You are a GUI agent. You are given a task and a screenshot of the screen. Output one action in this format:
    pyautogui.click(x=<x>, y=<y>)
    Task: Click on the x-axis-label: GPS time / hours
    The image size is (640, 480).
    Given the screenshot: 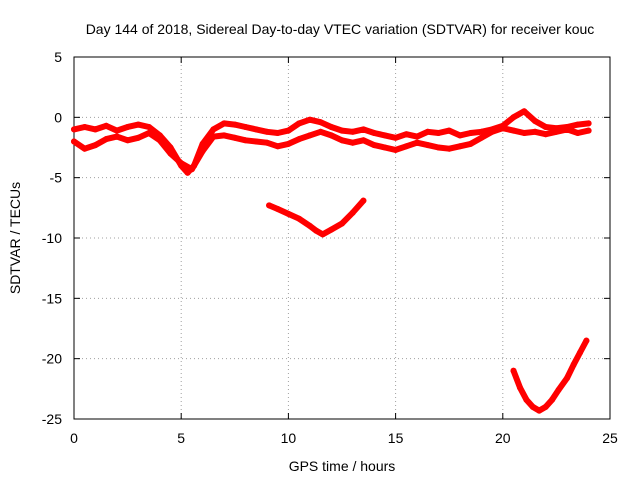 What is the action you would take?
    pyautogui.click(x=342, y=466)
    